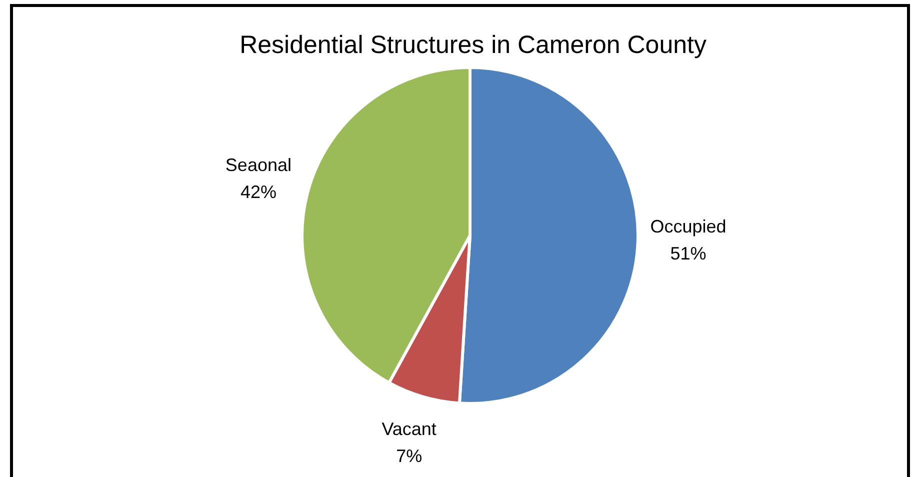 Image resolution: width=916 pixels, height=477 pixels. Describe the element at coordinates (409, 456) in the screenshot. I see `data-label: 7%` at that location.